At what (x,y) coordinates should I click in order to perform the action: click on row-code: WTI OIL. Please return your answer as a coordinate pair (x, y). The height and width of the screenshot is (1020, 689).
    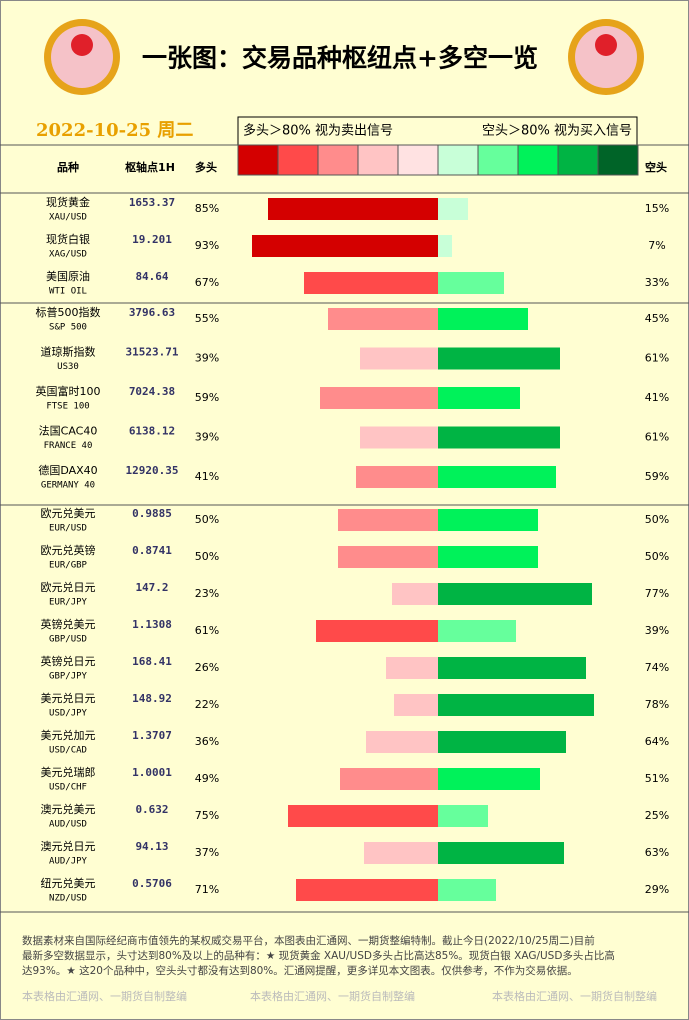
    Looking at the image, I should click on (68, 292).